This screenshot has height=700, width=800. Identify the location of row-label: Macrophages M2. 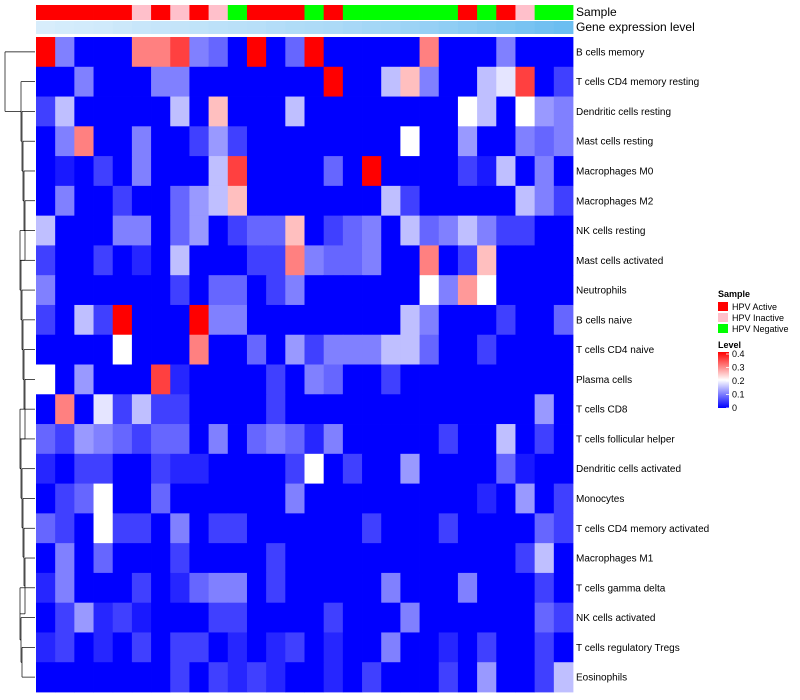
(615, 201).